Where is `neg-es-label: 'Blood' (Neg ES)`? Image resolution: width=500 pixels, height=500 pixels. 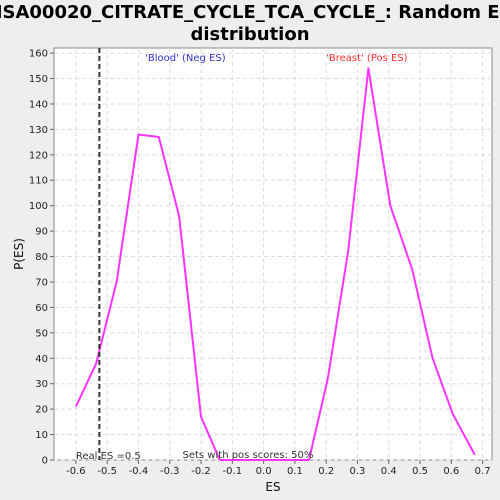 neg-es-label: 'Blood' (Neg ES) is located at coordinates (185, 58).